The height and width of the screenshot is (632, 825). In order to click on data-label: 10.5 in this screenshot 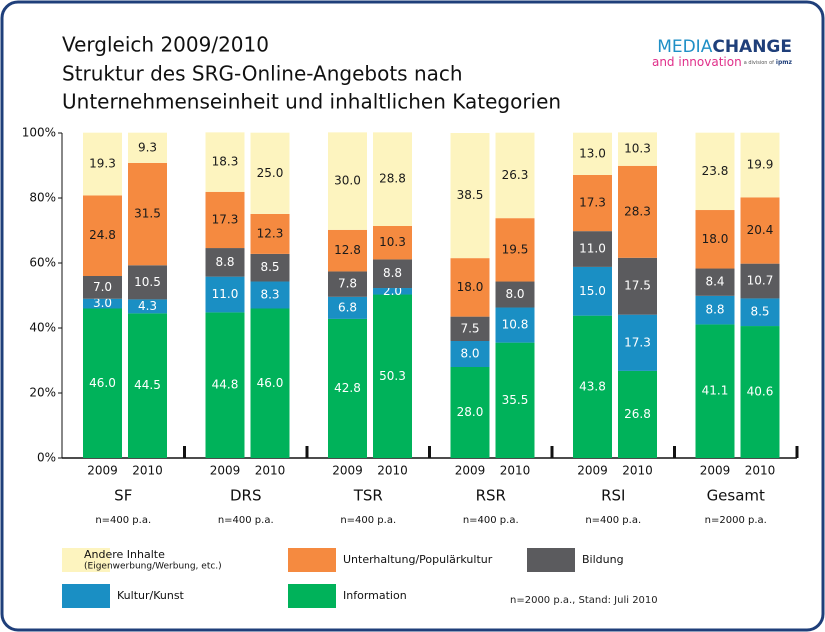, I will do `click(147, 282)`.